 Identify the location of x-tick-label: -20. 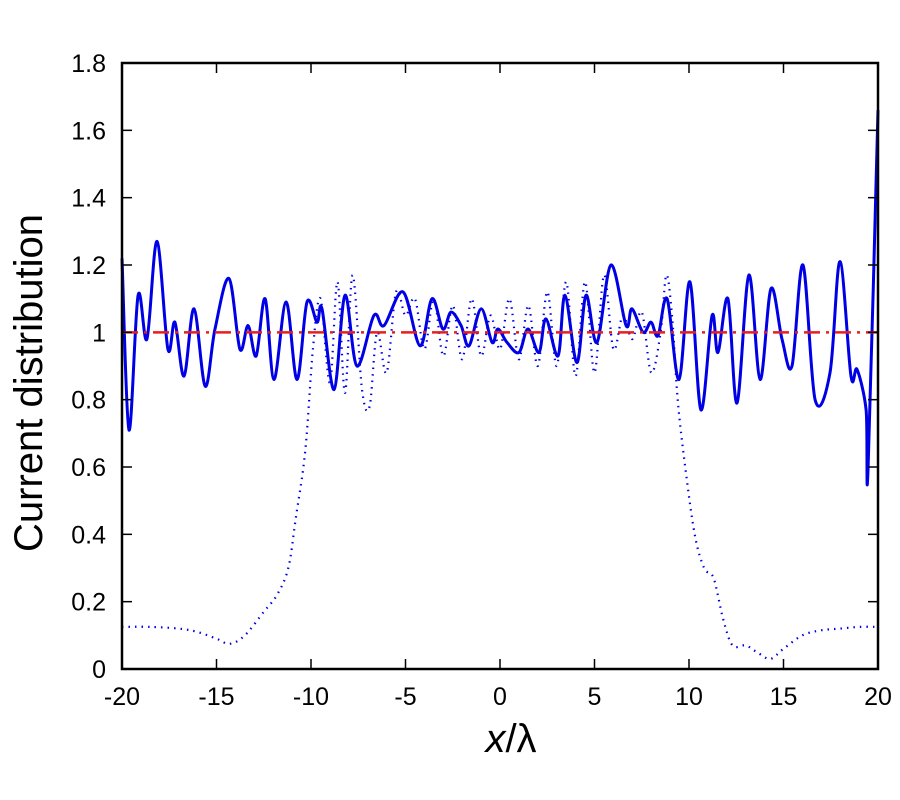
(122, 697).